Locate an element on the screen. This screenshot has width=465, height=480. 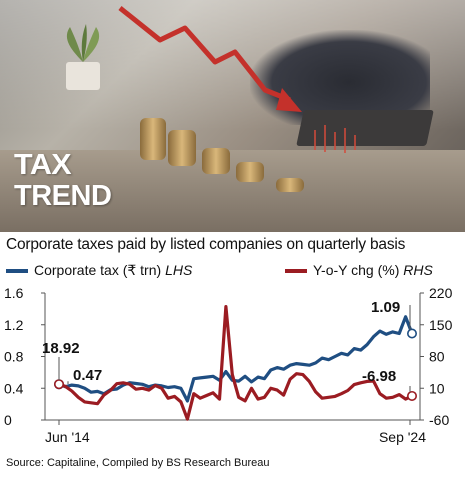
banner-title-line2: TREND is located at coordinates (63, 196).